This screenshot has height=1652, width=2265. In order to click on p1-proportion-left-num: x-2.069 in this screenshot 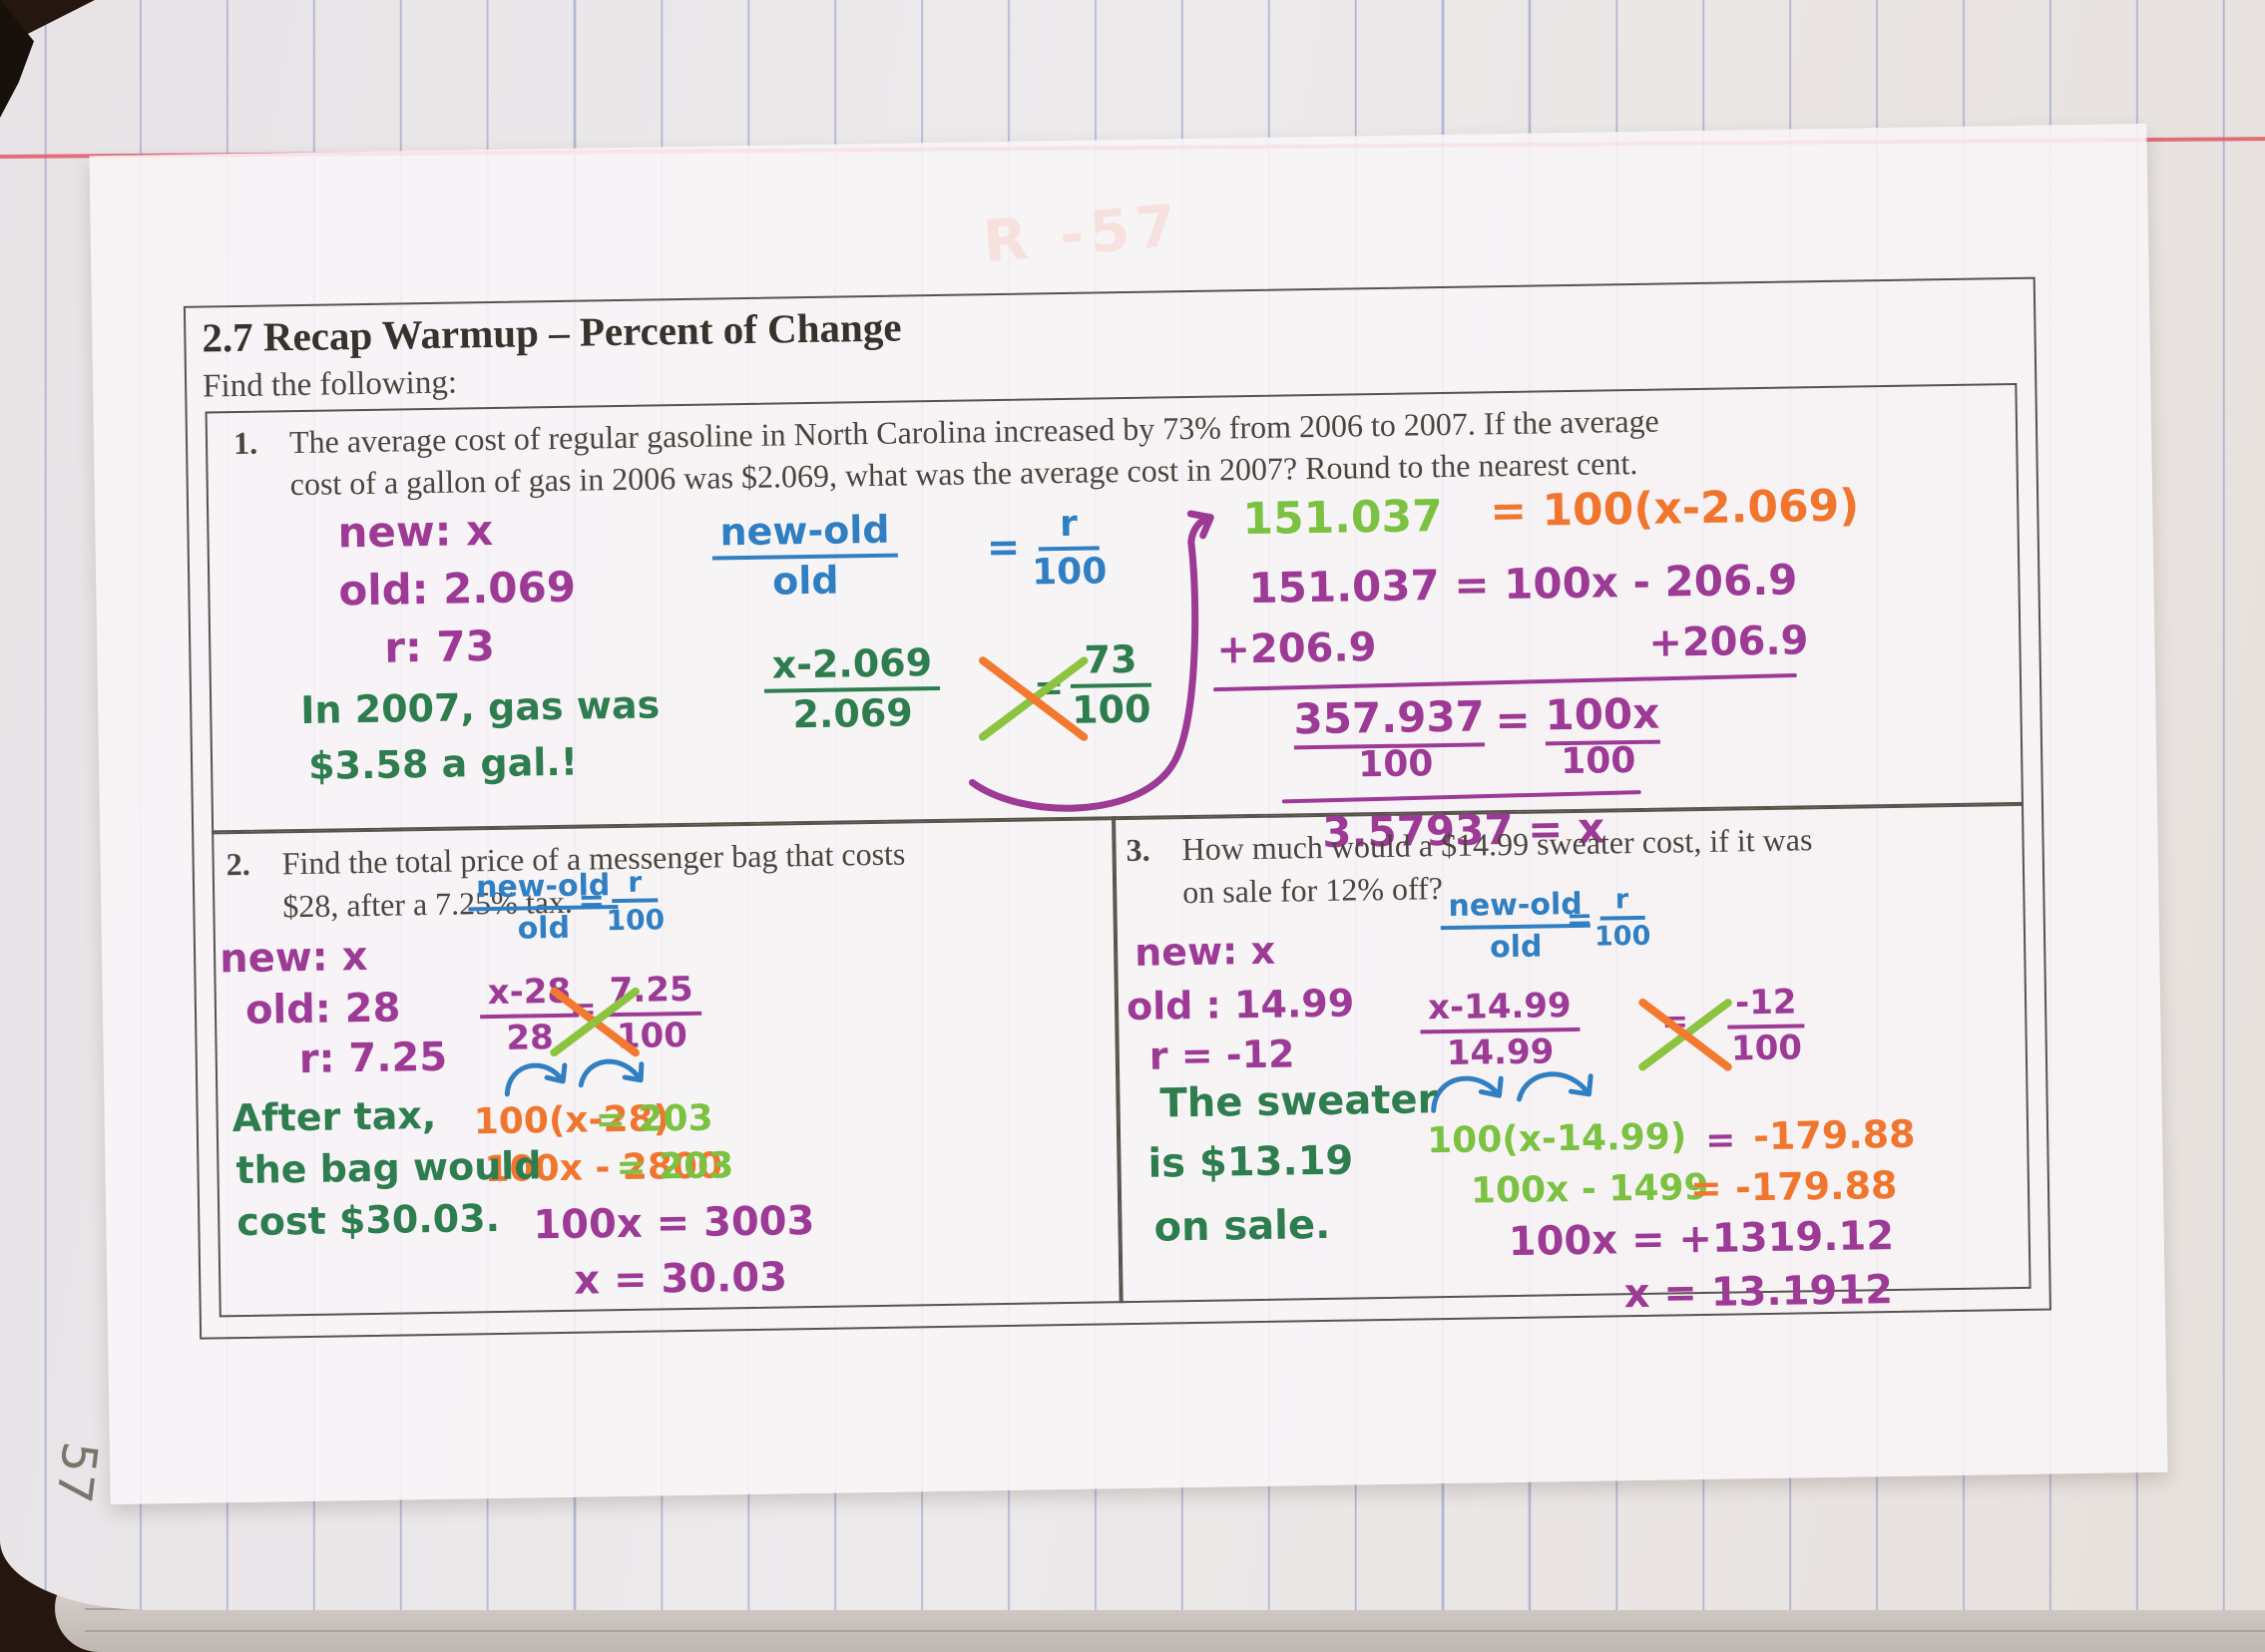, I will do `click(852, 666)`.